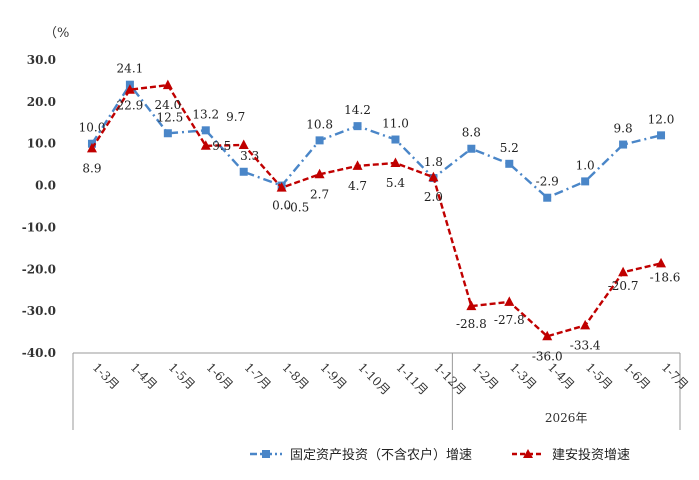  I want to click on data-label: -36.0, so click(547, 356).